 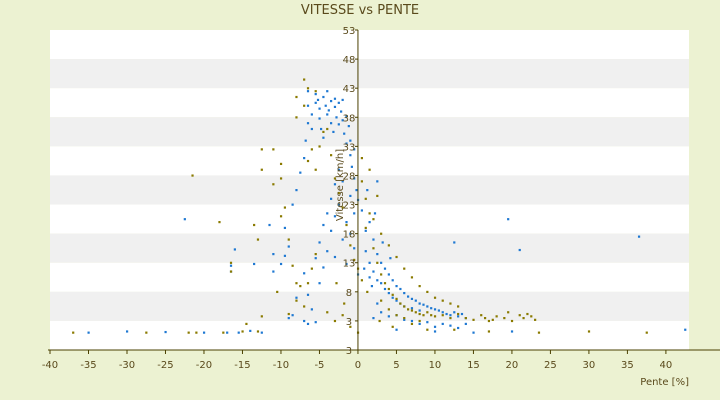 What do you see at coordinates (589, 365) in the screenshot?
I see `x-tick-label: 30` at bounding box center [589, 365].